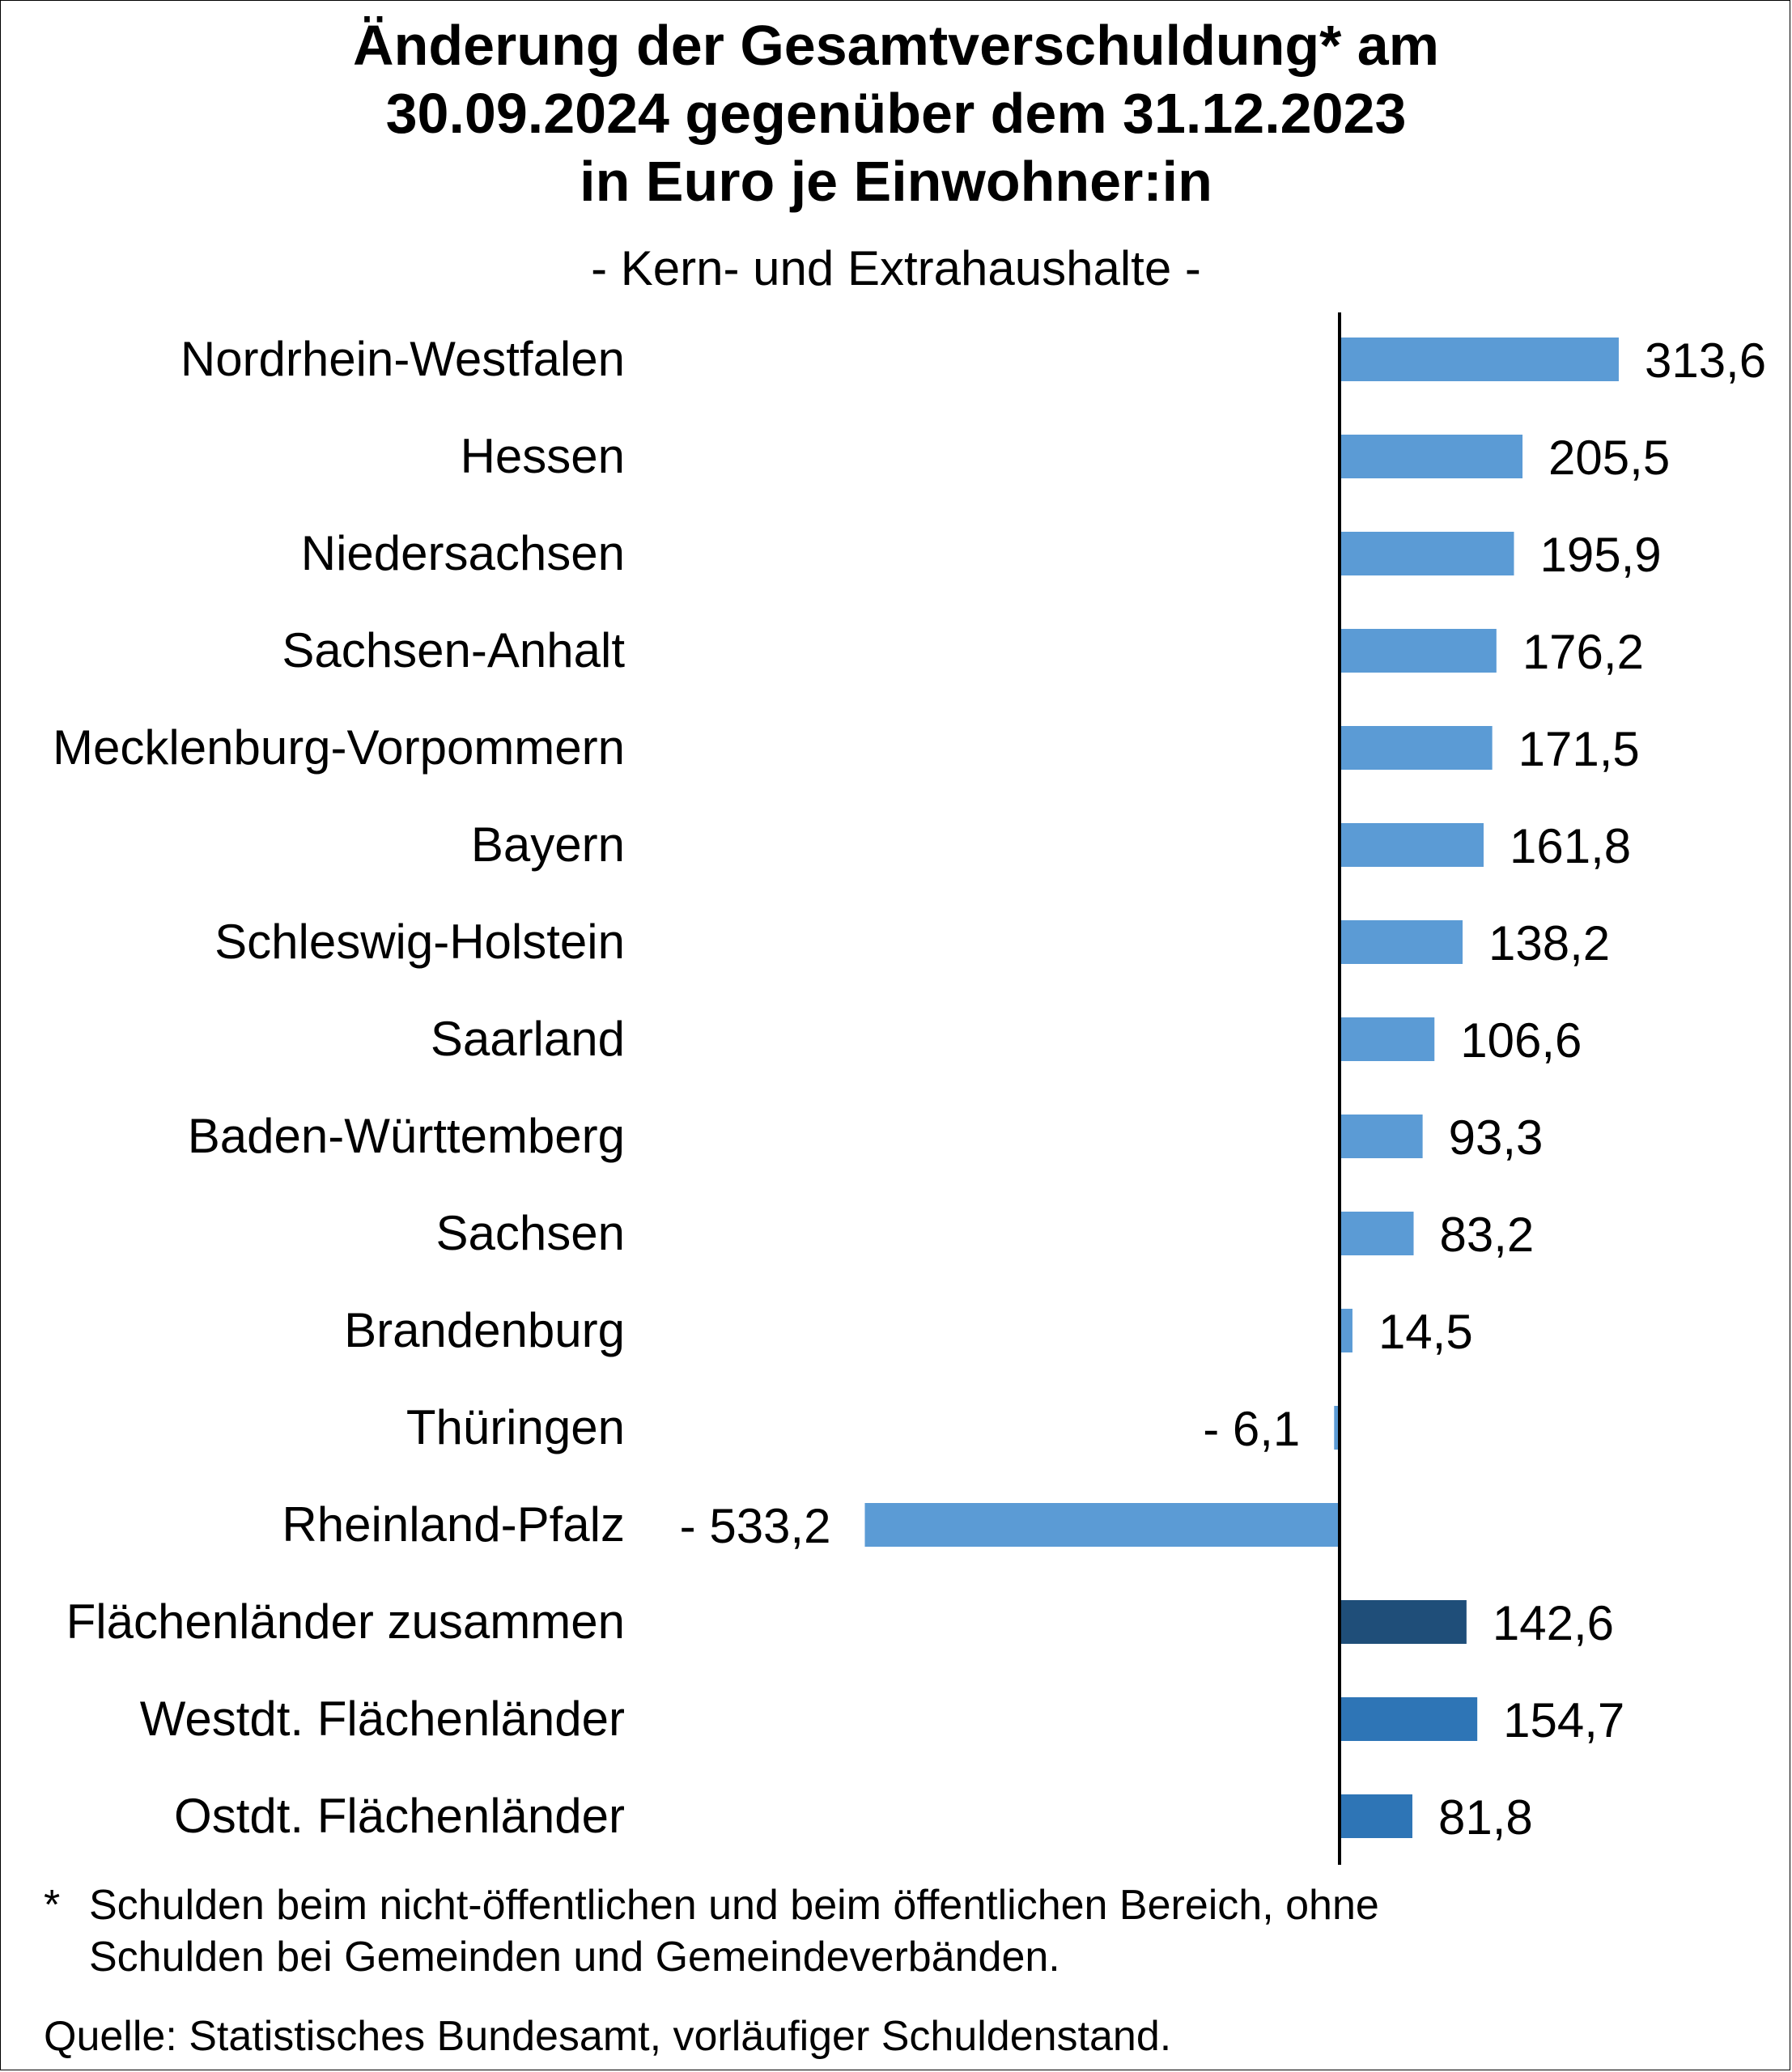 This screenshot has width=1792, height=2072. Describe the element at coordinates (1485, 1817) in the screenshot. I see `value-label-ostdt-flachenlander: 81,8` at that location.